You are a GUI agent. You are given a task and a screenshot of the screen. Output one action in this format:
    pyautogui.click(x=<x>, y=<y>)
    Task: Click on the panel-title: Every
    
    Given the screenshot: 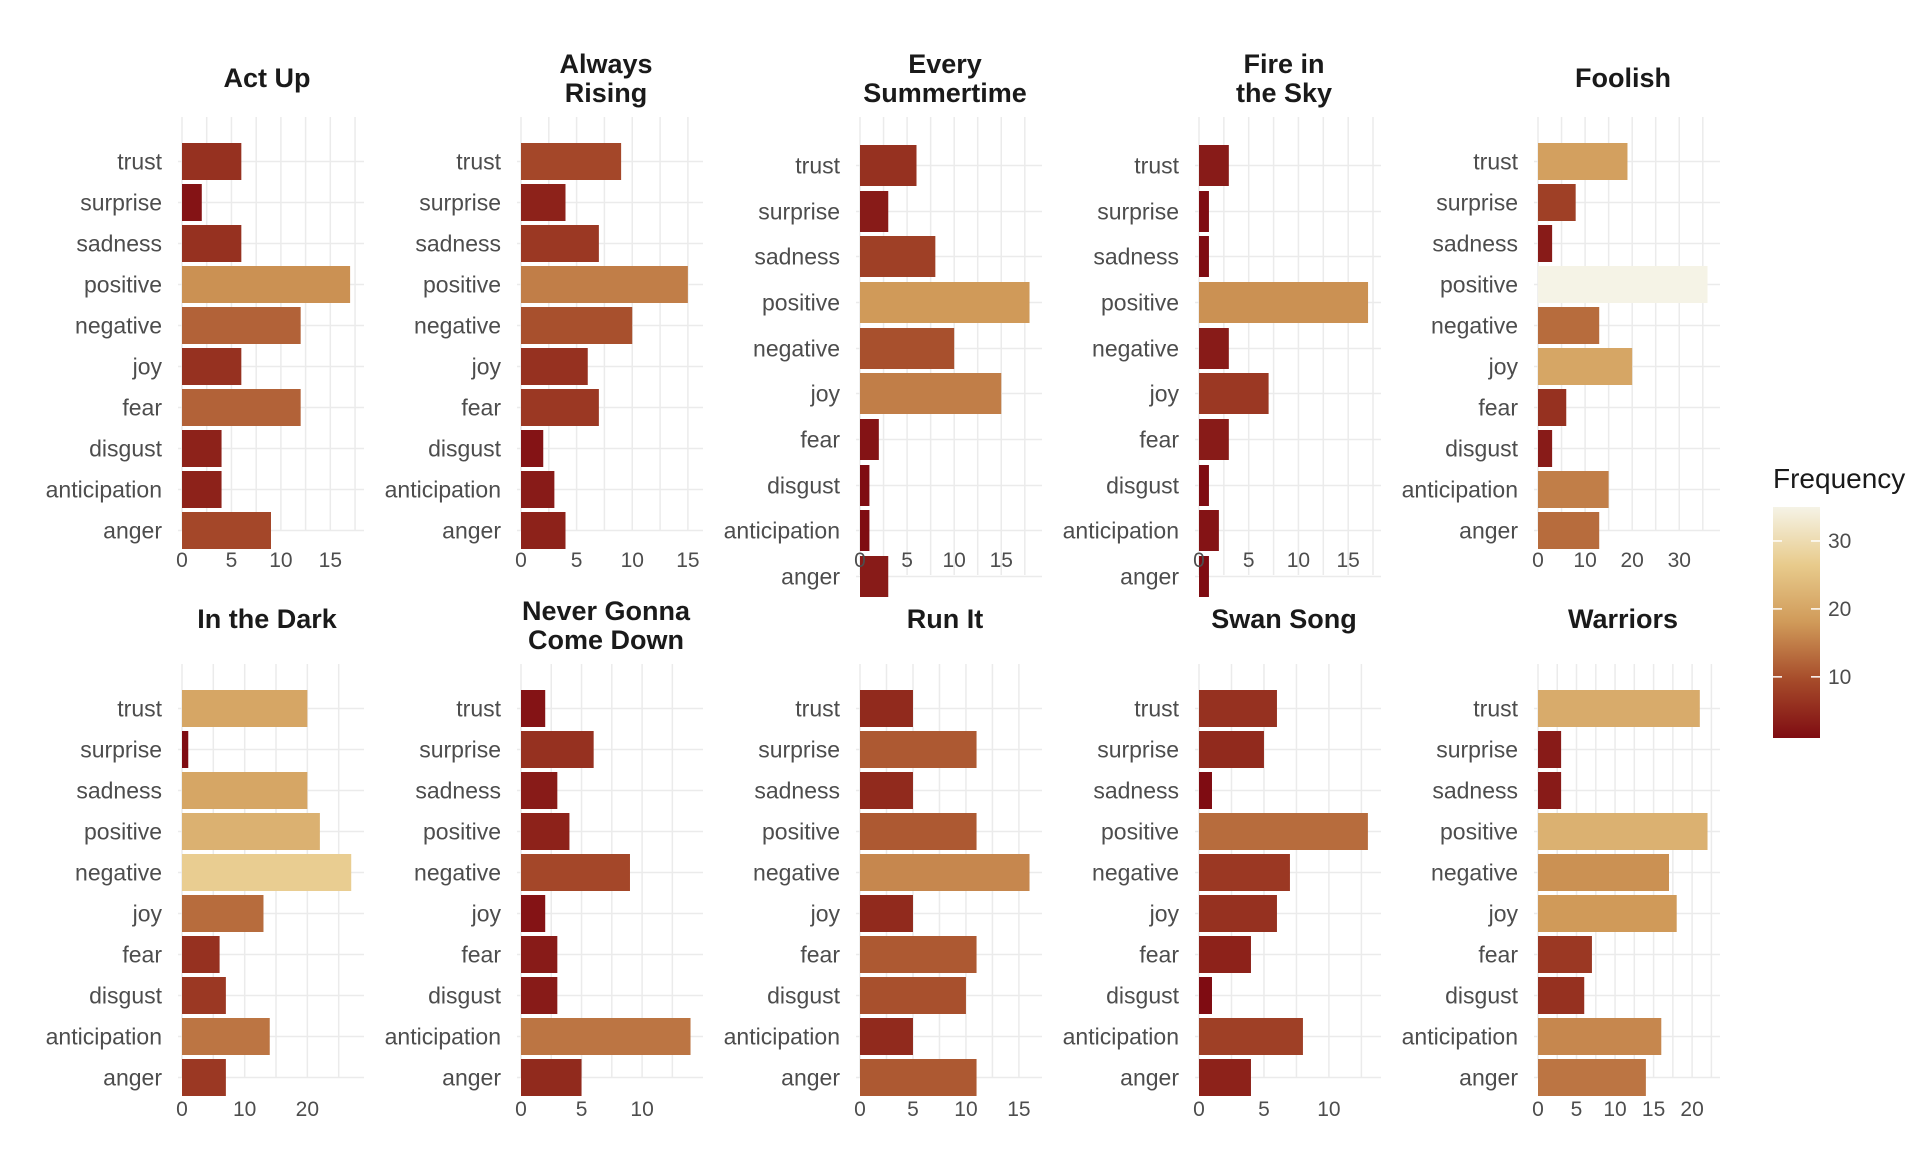 What is the action you would take?
    pyautogui.click(x=945, y=64)
    